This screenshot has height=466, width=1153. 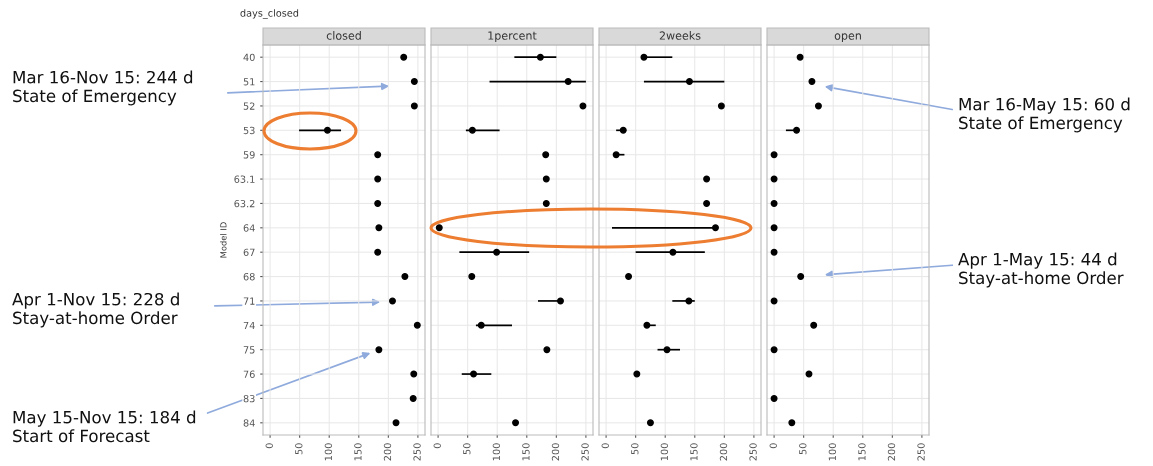 What do you see at coordinates (249, 82) in the screenshot?
I see `y-tick-label: 51` at bounding box center [249, 82].